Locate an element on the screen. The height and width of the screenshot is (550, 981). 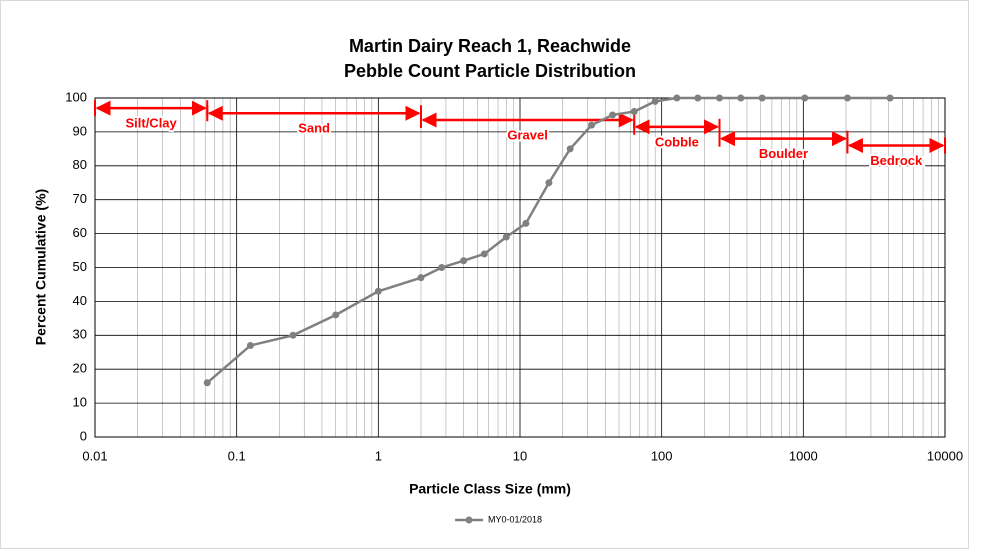
range-label: Silt/Clay is located at coordinates (151, 123).